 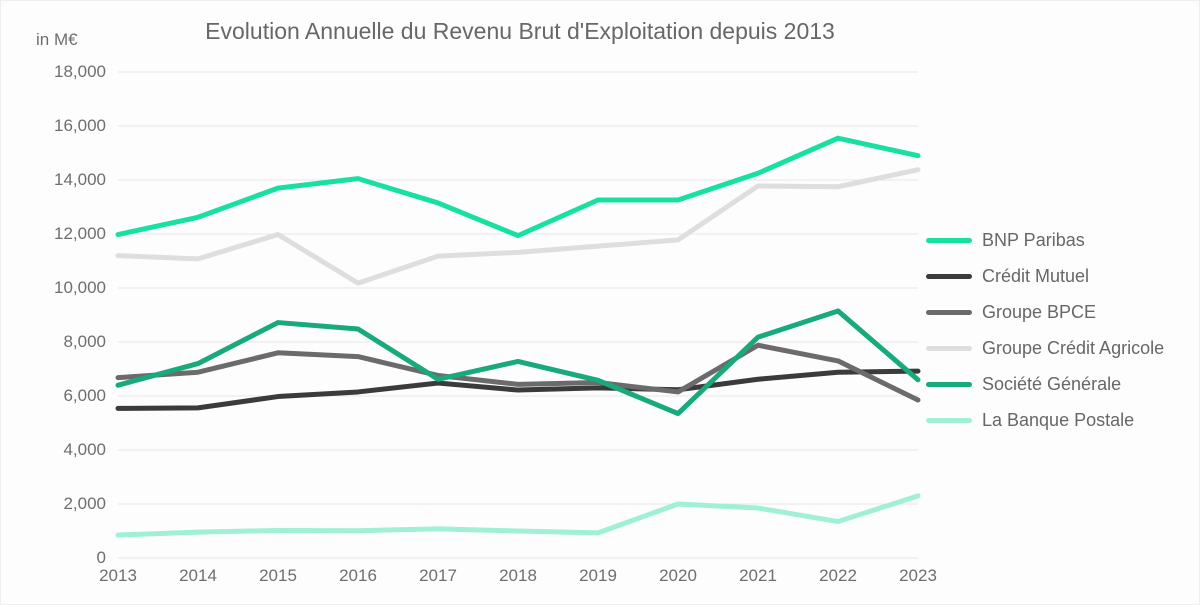 What do you see at coordinates (598, 575) in the screenshot?
I see `x-axis-tick-label: 2019` at bounding box center [598, 575].